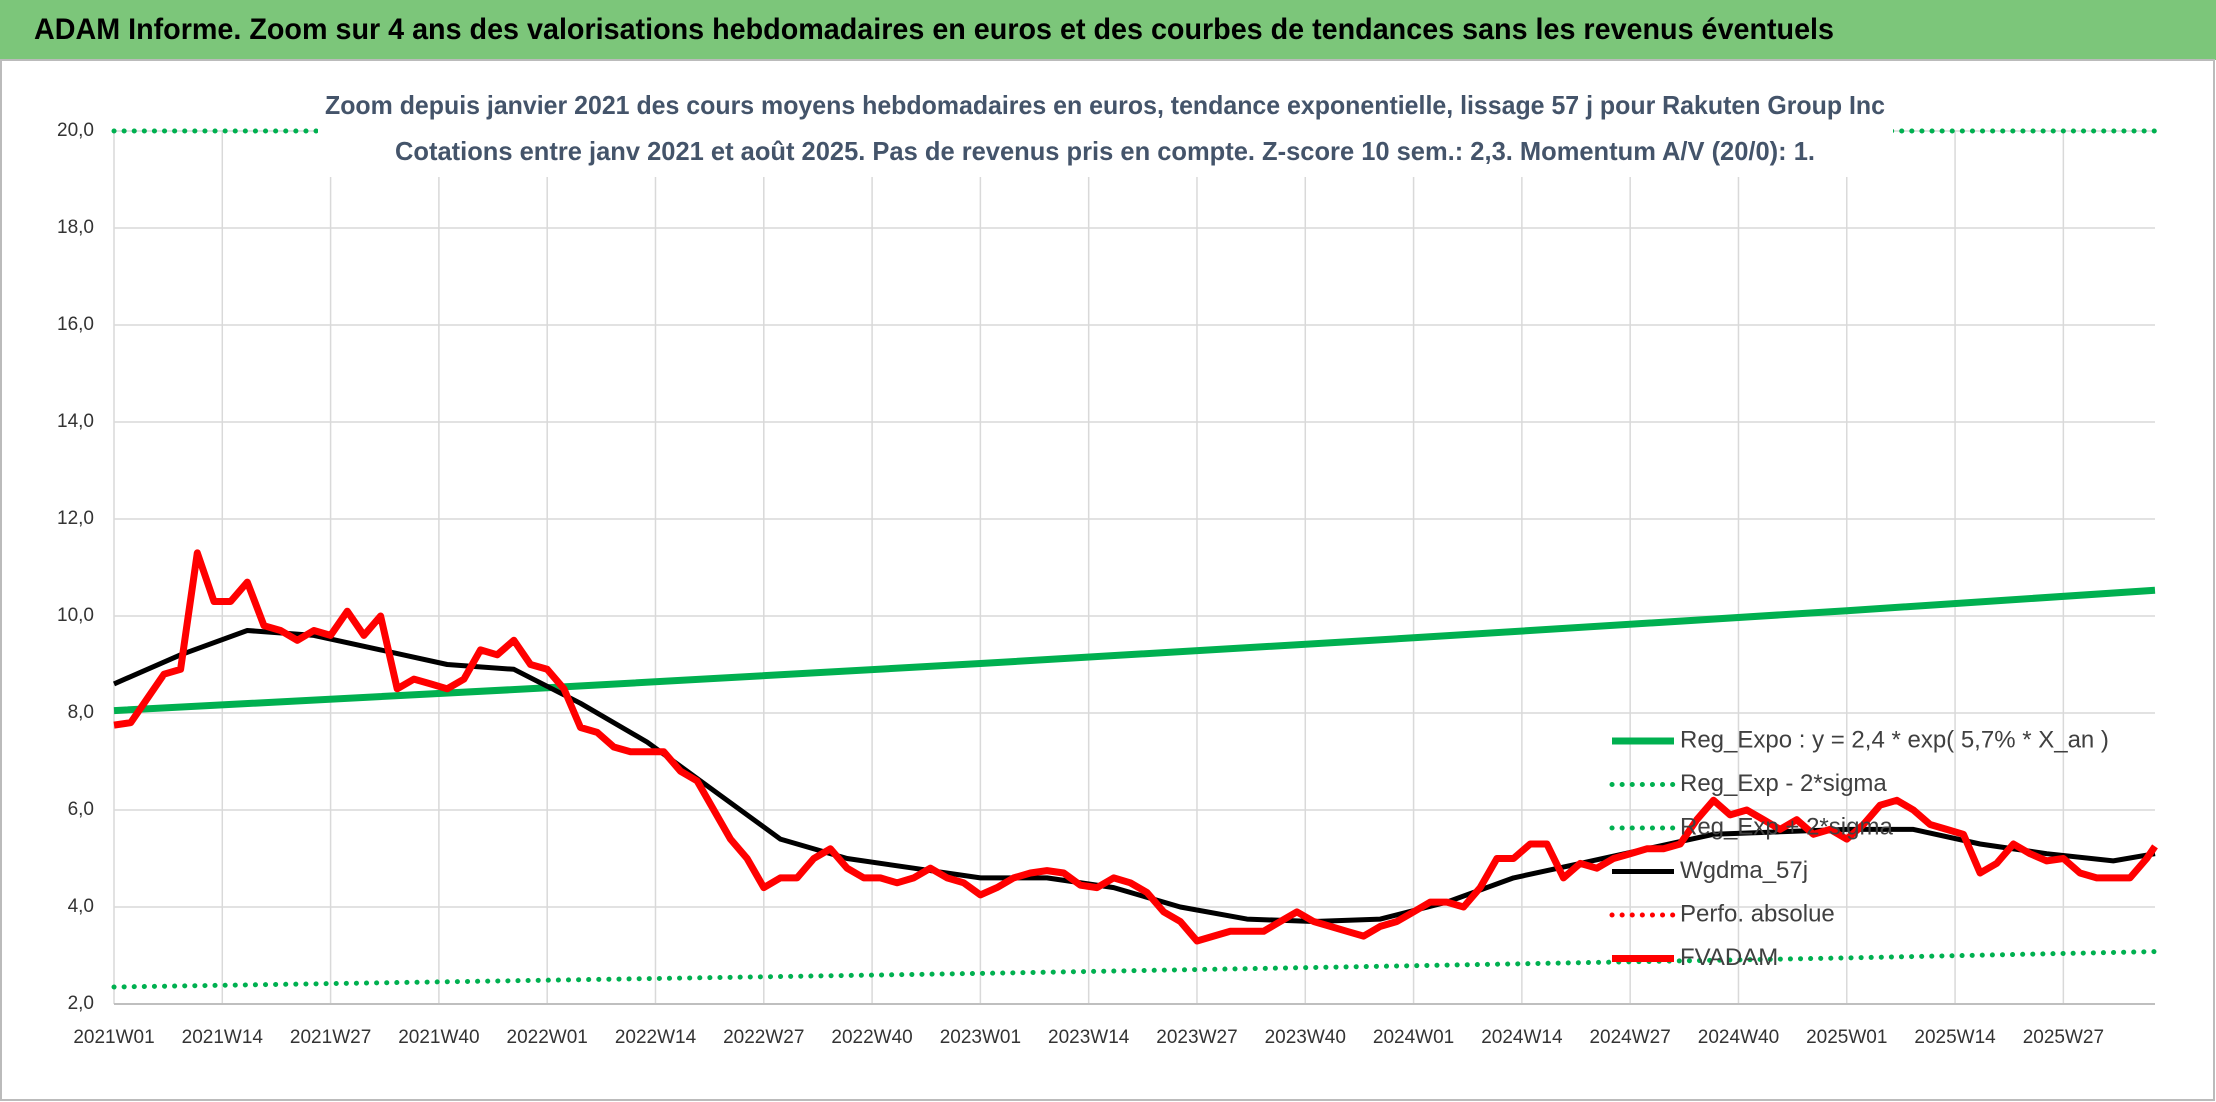 The height and width of the screenshot is (1102, 2216). What do you see at coordinates (113, 1037) in the screenshot?
I see `x-tick-label: 2021W01` at bounding box center [113, 1037].